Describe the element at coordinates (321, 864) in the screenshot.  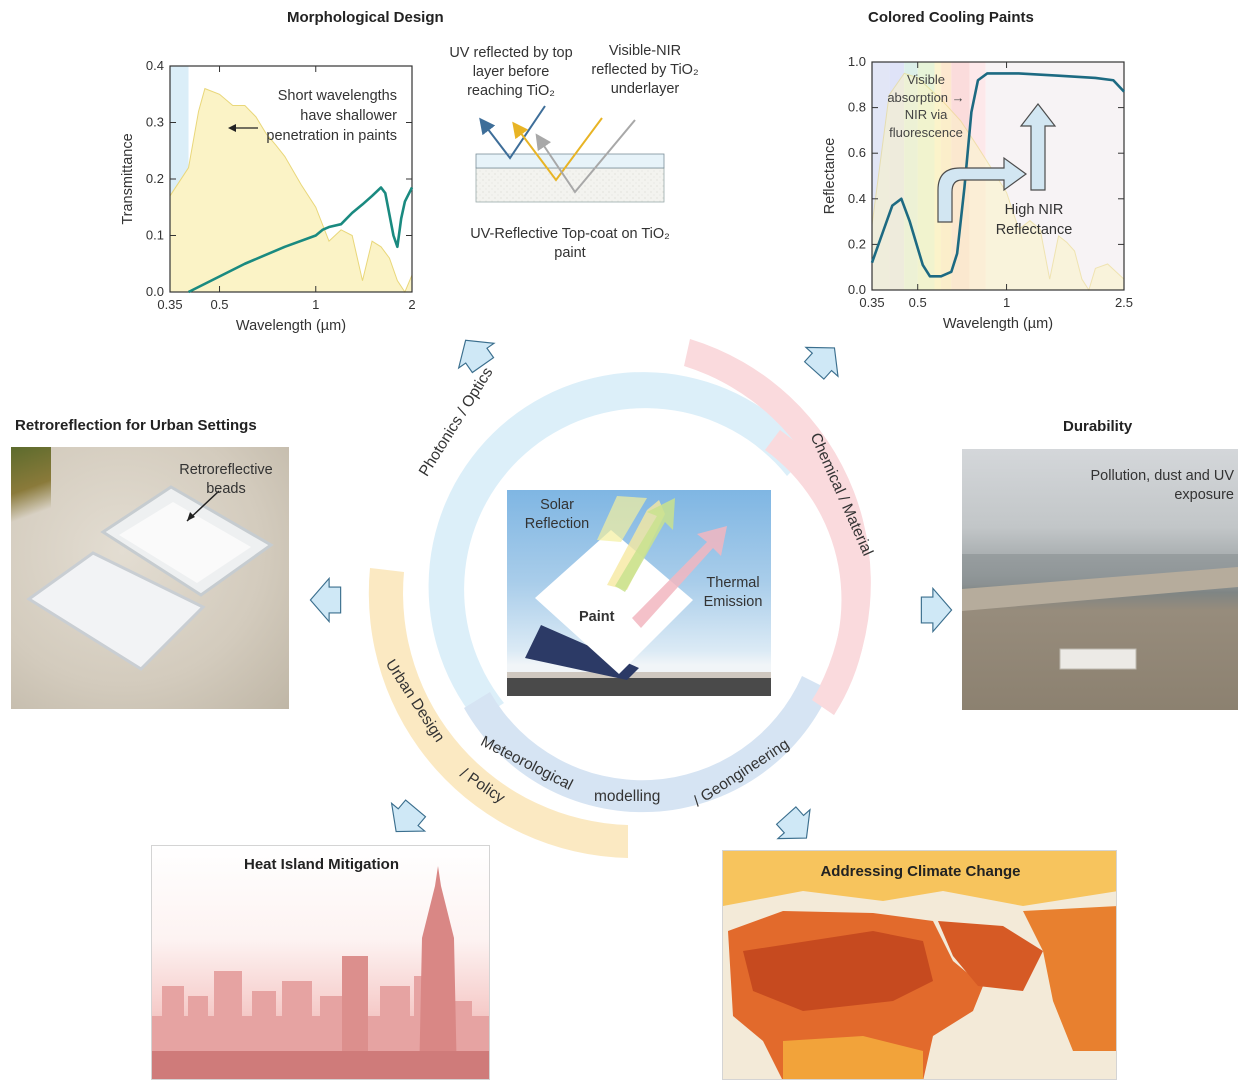
I see `heat-island-title: Heat Island Mitigation` at that location.